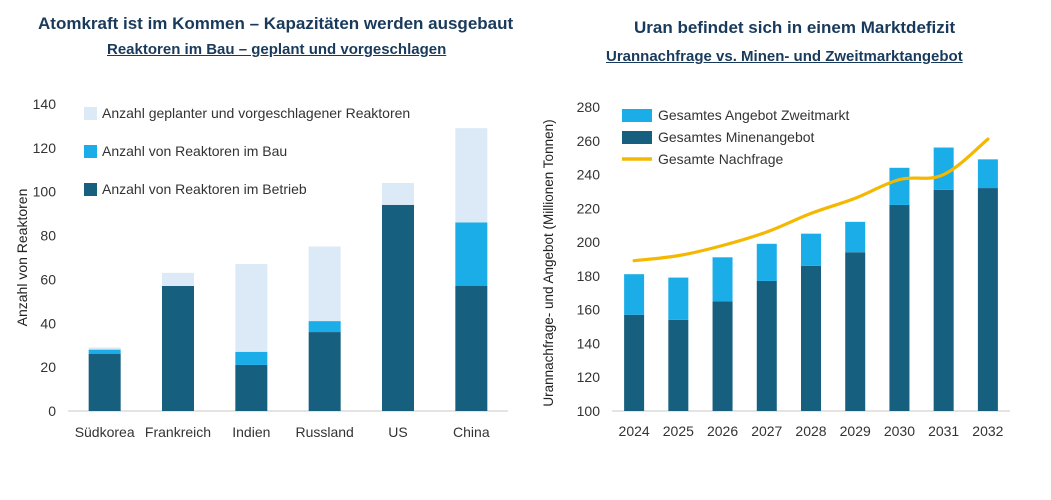 This screenshot has width=1051, height=500. What do you see at coordinates (471, 432) in the screenshot?
I see `x-tick-label: China` at bounding box center [471, 432].